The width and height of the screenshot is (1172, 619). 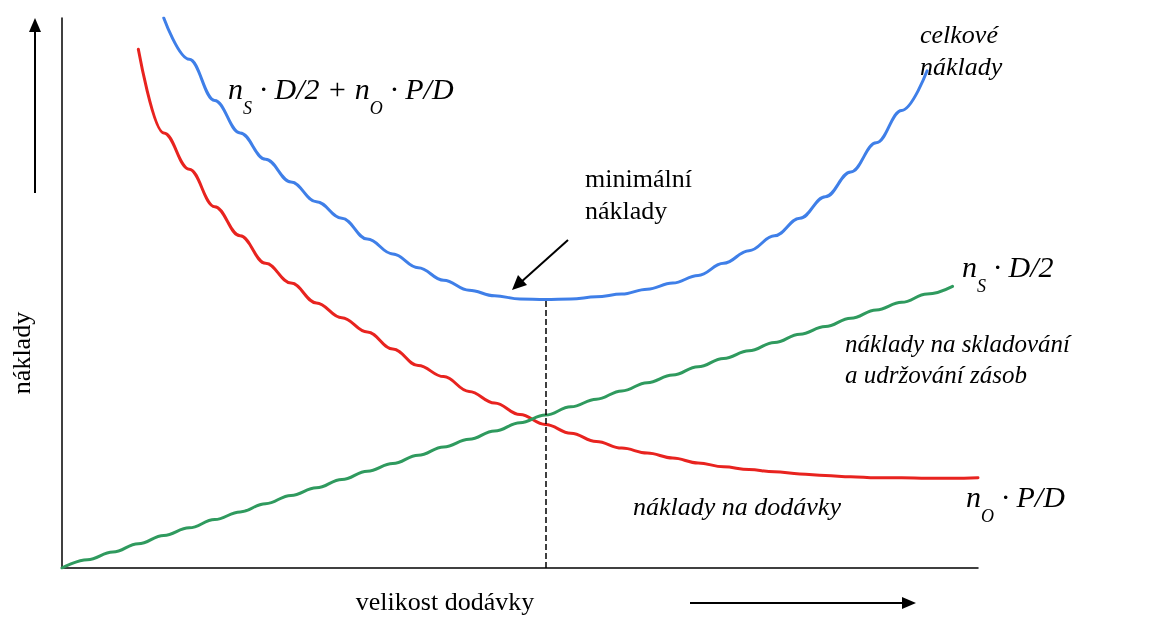 I want to click on annotation: náklady na skladování a udržování zásob, so click(x=959, y=359).